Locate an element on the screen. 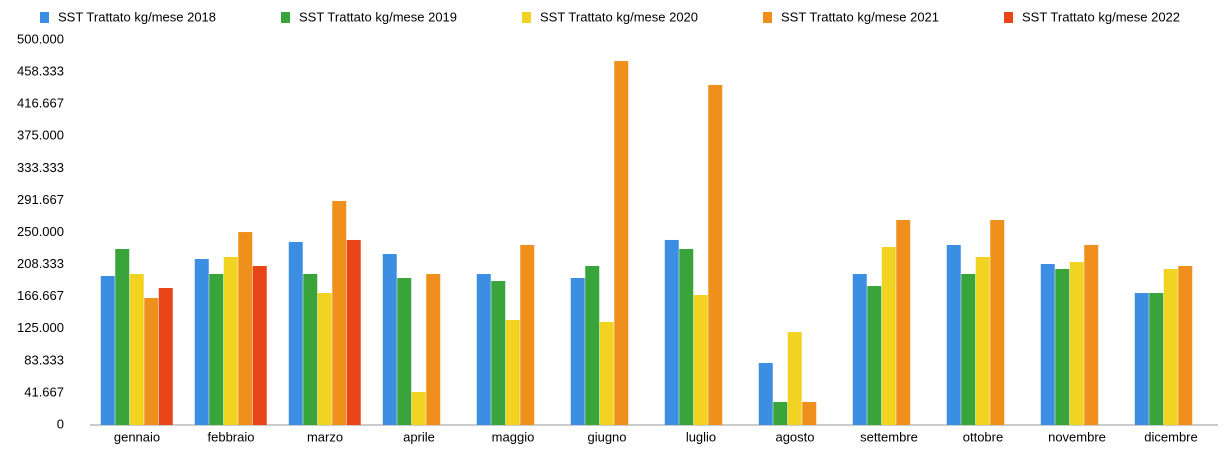 The image size is (1225, 452). x-tick-label: settembre is located at coordinates (889, 436).